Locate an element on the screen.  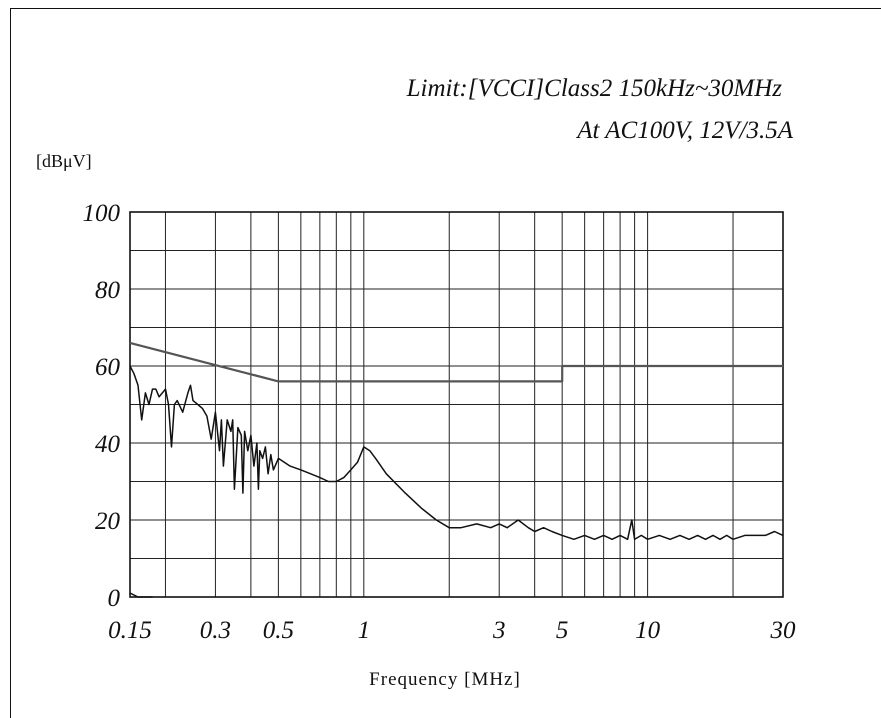
y-tick-label: 0 is located at coordinates (114, 598).